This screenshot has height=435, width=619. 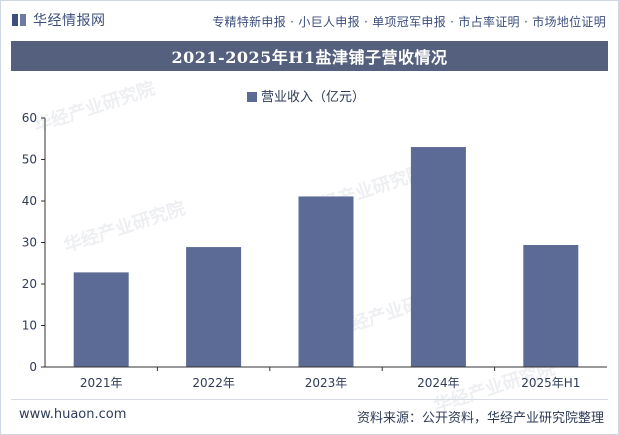 What do you see at coordinates (29, 243) in the screenshot?
I see `y-tick-label: 30` at bounding box center [29, 243].